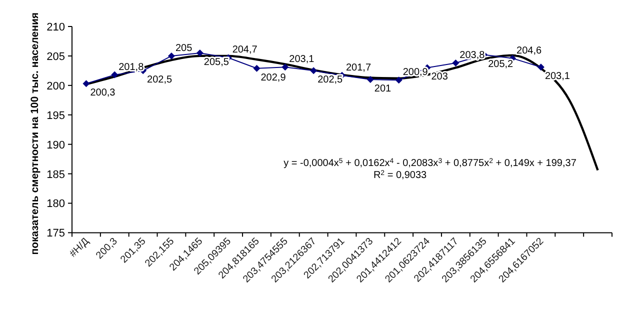 Image resolution: width=624 pixels, height=311 pixels. What do you see at coordinates (55, 204) in the screenshot?
I see `y-tick-label: 180` at bounding box center [55, 204].